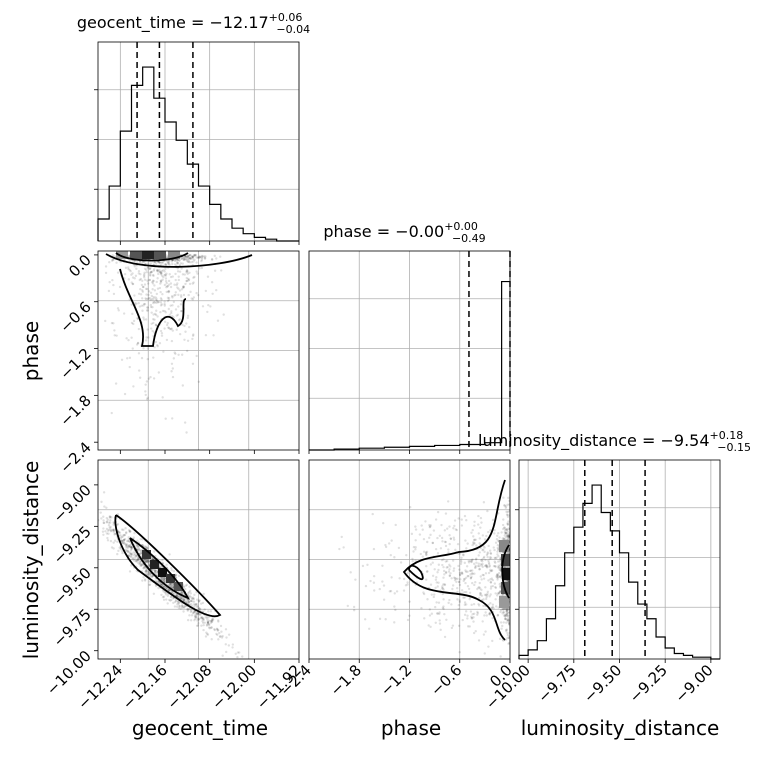  What do you see at coordinates (80, 266) in the screenshot?
I see `y-tick-label: 0.0` at bounding box center [80, 266].